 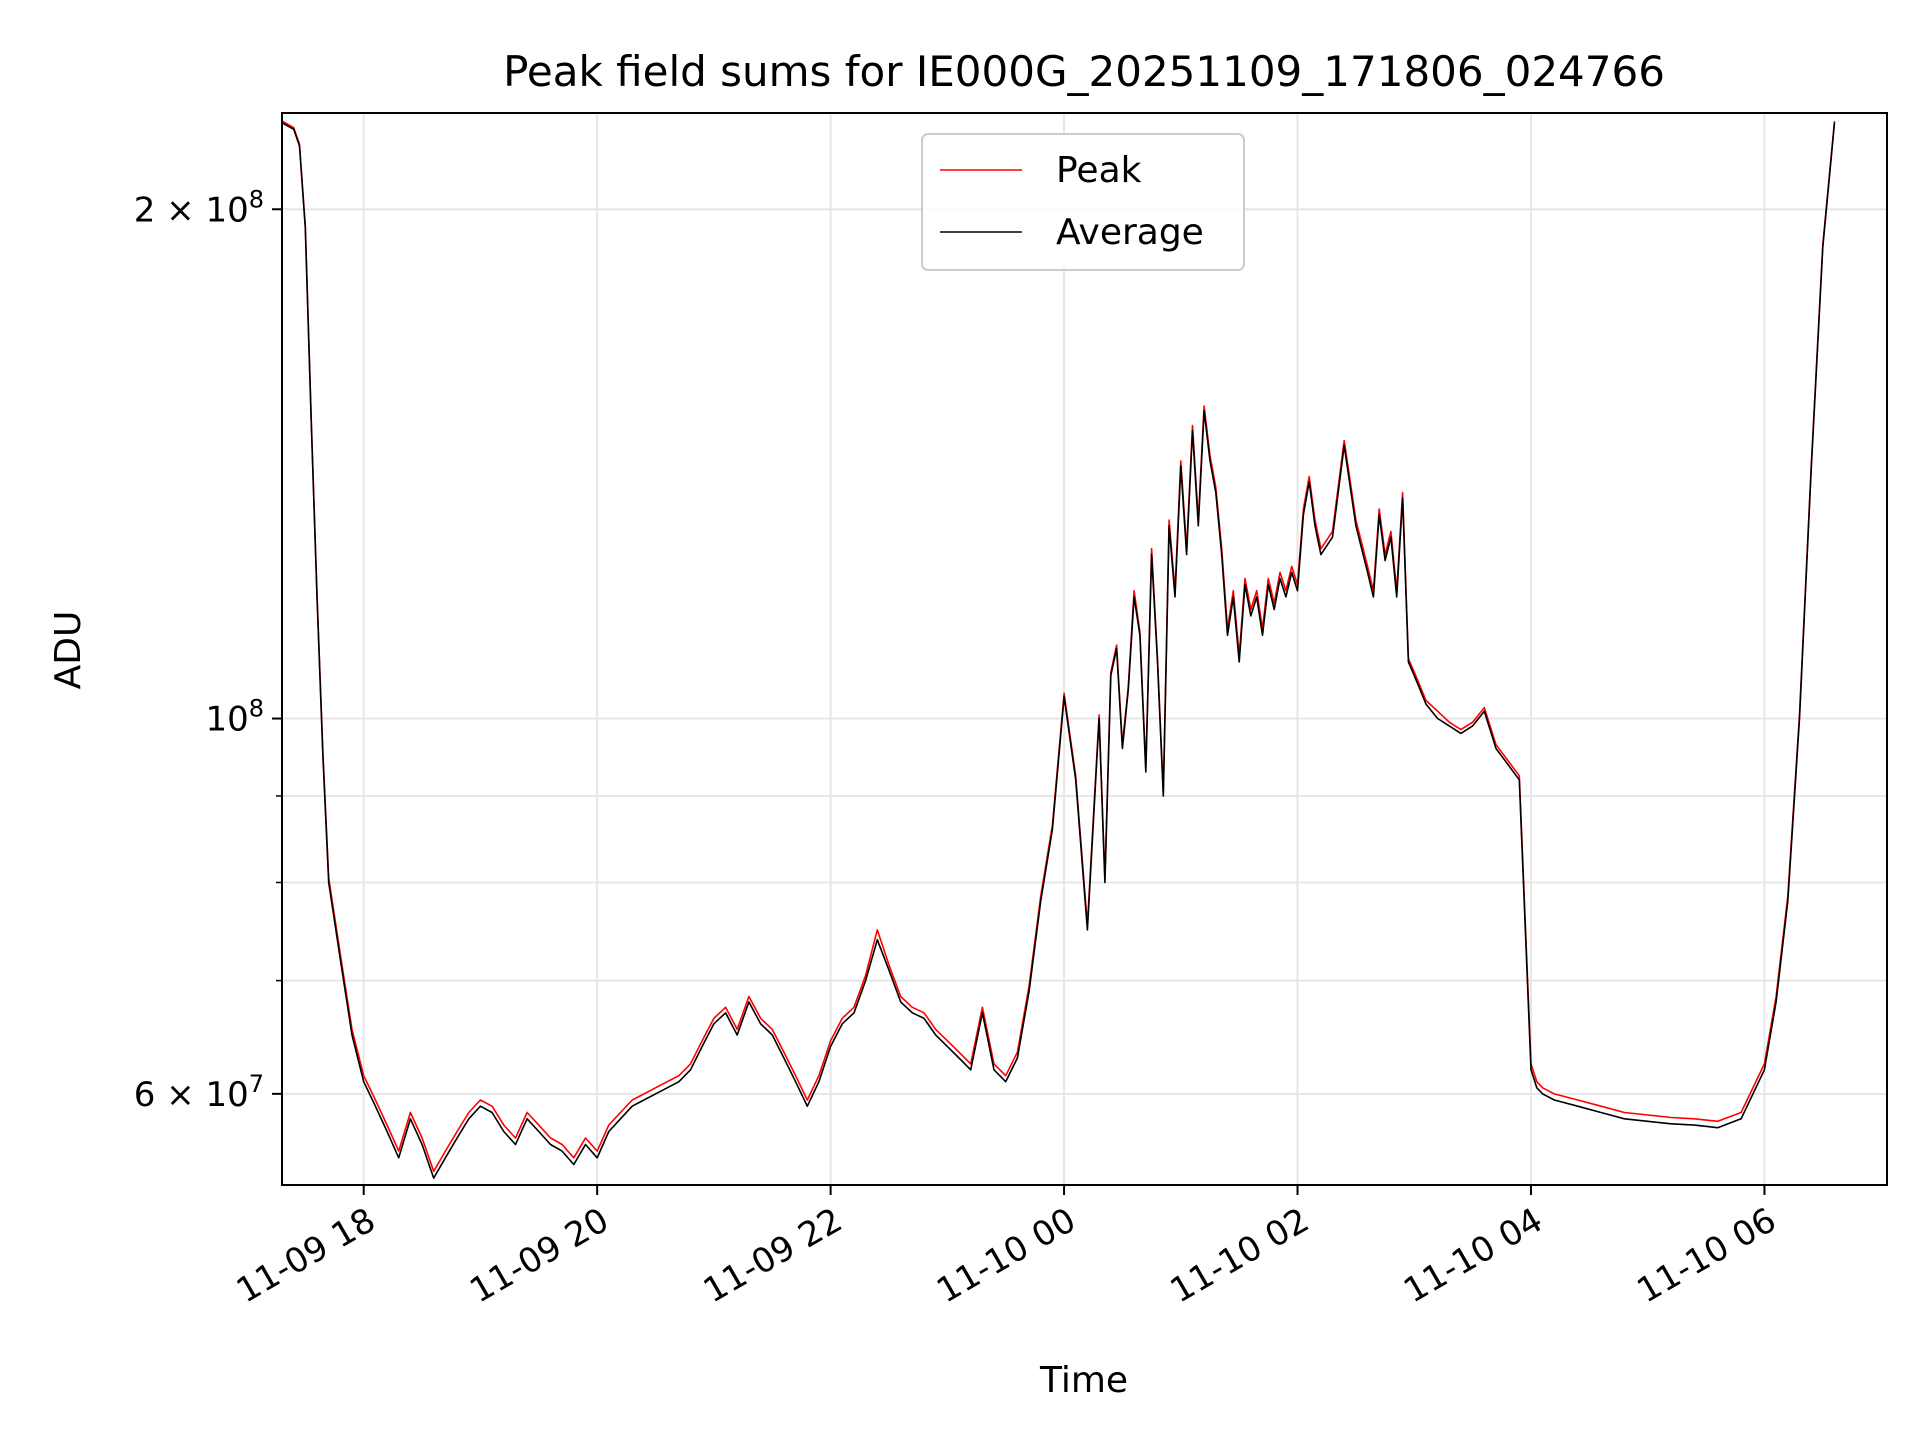 I want to click on legend-average-label: Average, so click(x=1130, y=232).